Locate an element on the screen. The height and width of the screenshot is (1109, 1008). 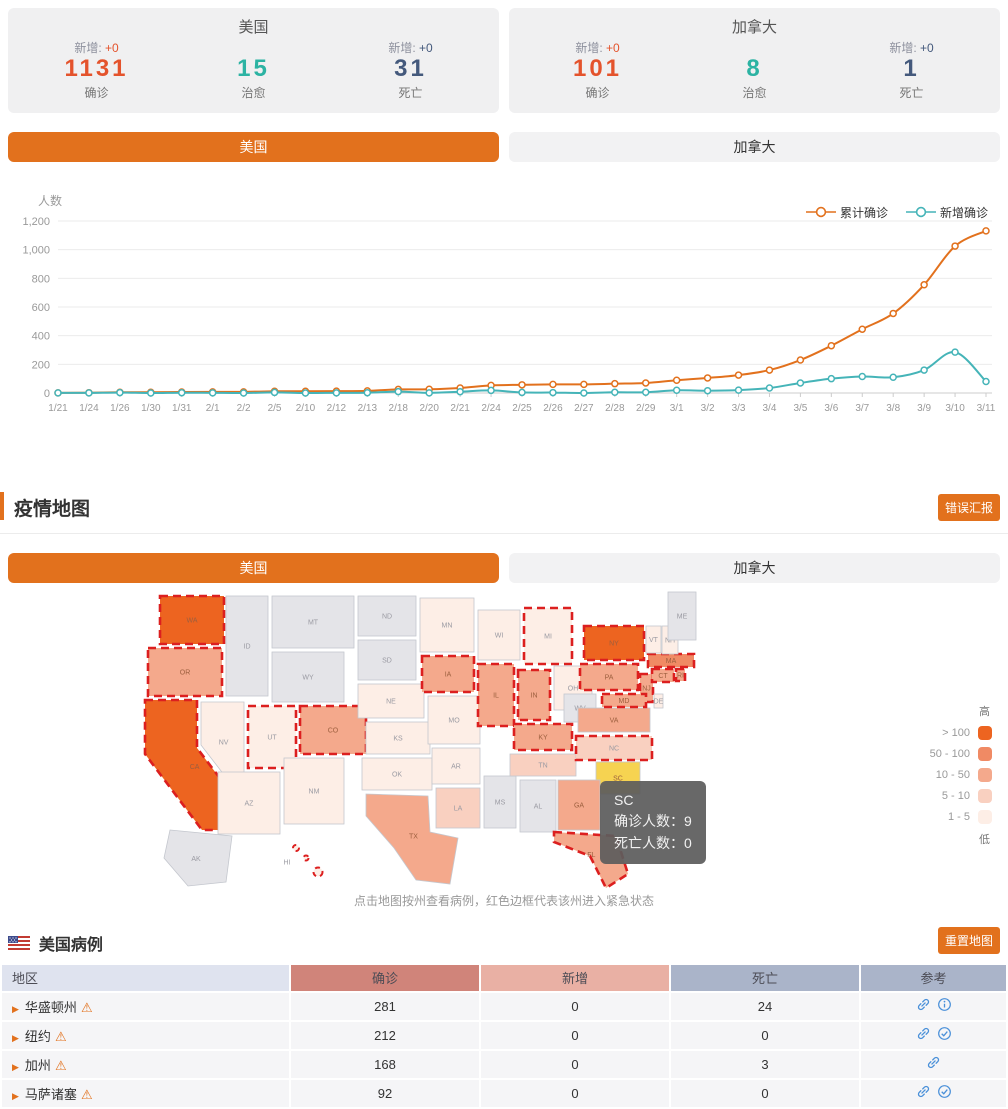
state-label-IL: IL is located at coordinates (496, 695).